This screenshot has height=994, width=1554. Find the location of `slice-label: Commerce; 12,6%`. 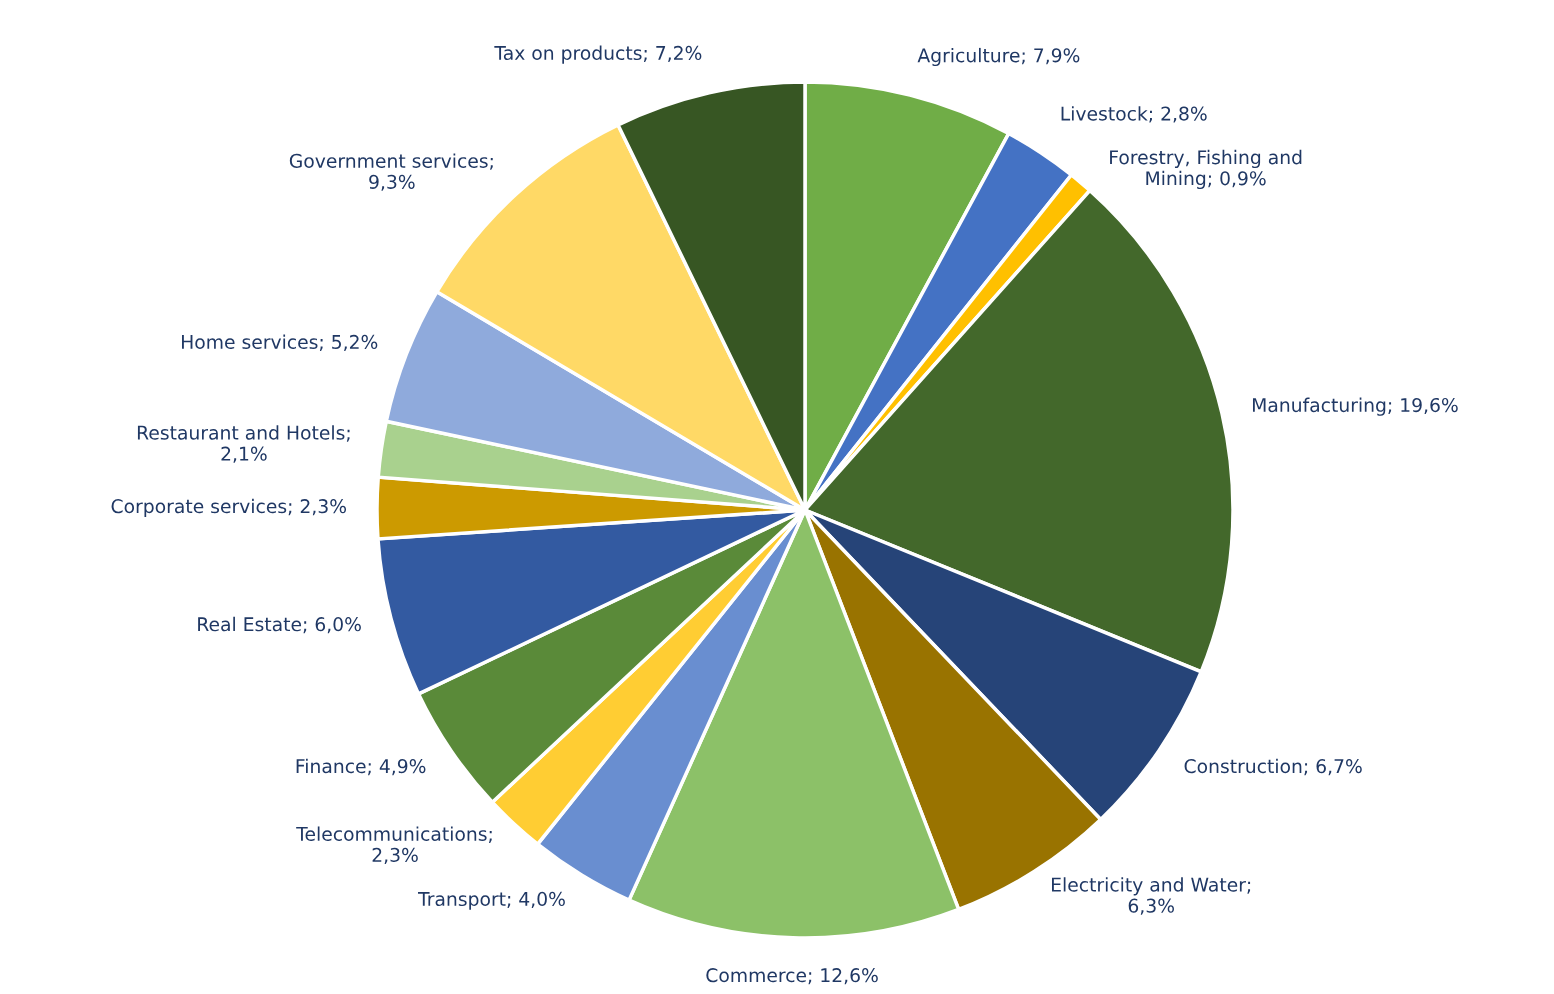

slice-label: Commerce; 12,6% is located at coordinates (792, 976).